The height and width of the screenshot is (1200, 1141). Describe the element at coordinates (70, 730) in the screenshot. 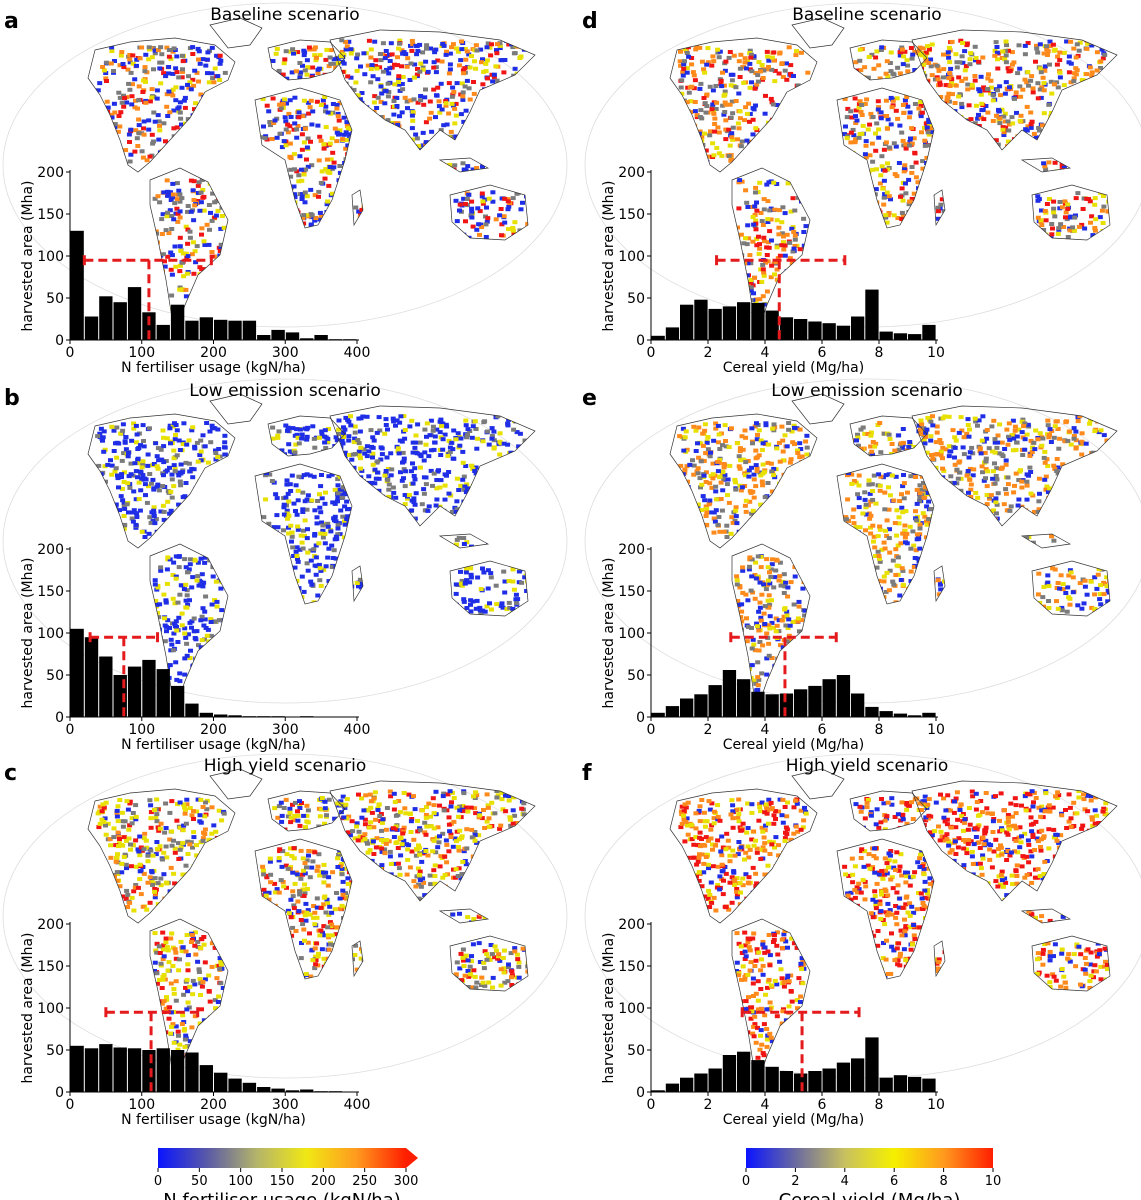

I see `x-tick-label: 0` at that location.